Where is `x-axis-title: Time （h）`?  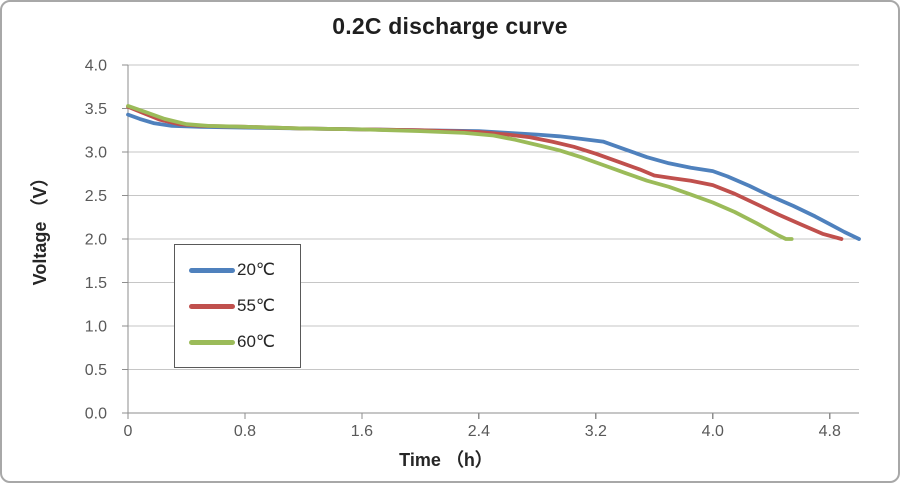 x-axis-title: Time （h） is located at coordinates (446, 460).